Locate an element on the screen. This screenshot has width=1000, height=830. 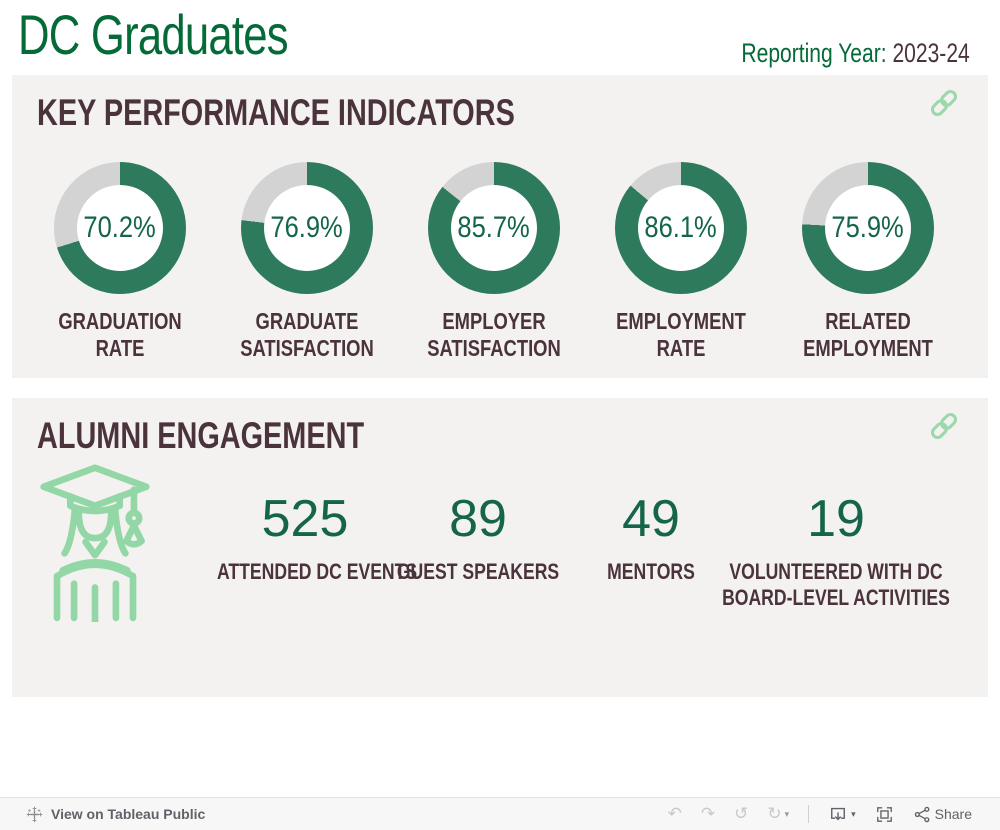
stat-value: 89 is located at coordinates (478, 519).